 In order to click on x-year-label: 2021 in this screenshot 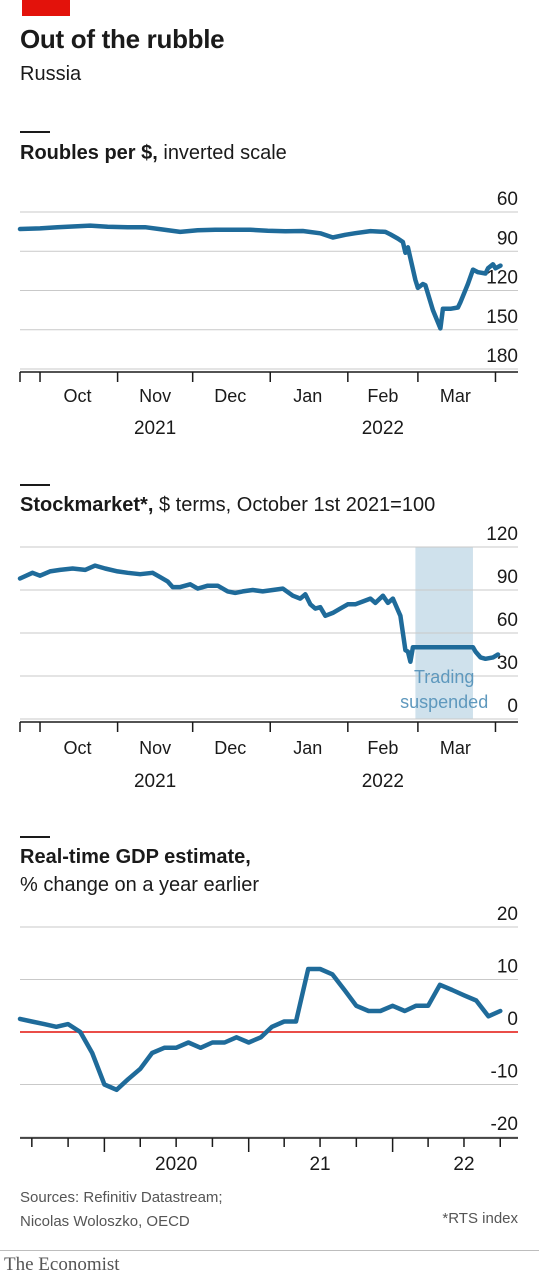, I will do `click(155, 781)`.